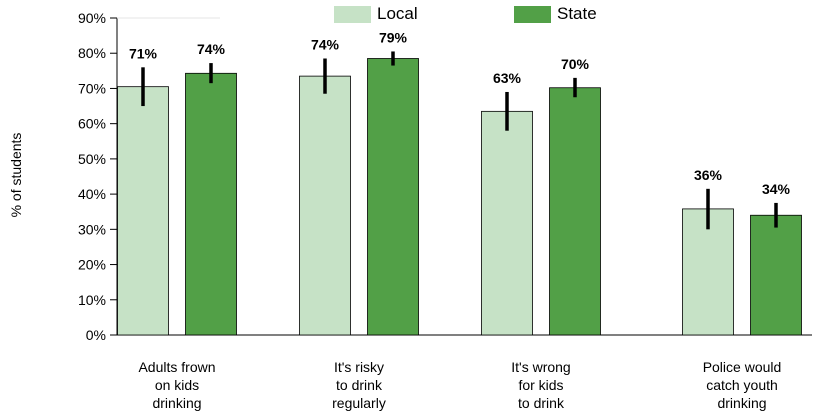 This screenshot has height=417, width=815. I want to click on x-category-label-line: Adults frown, so click(176, 367).